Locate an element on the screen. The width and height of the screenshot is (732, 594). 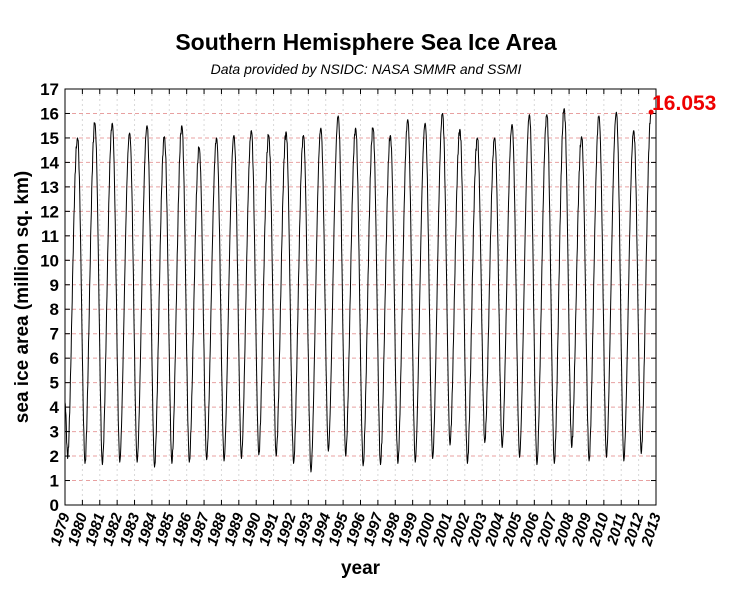
y-tick-label: 6 is located at coordinates (54, 358).